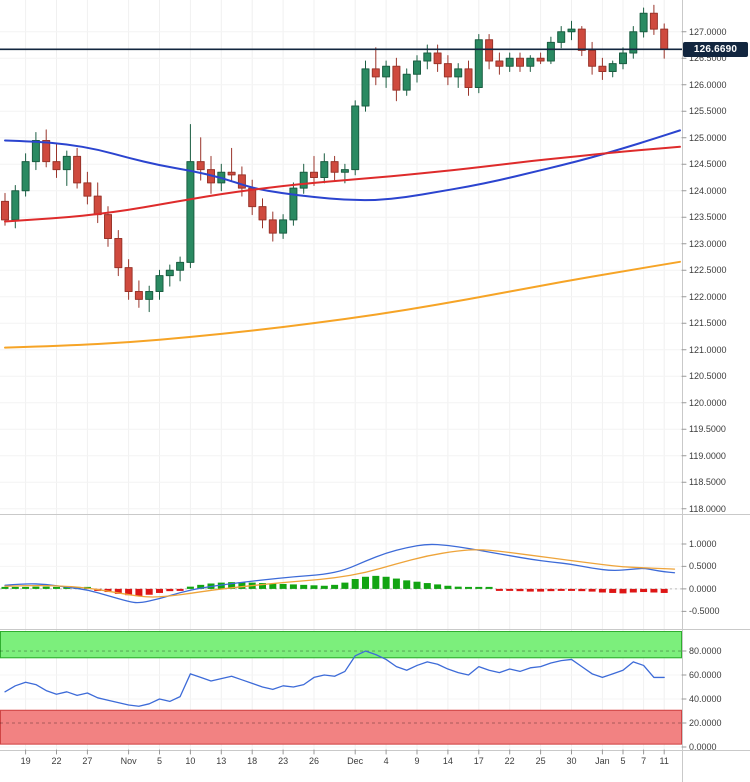 Image resolution: width=750 pixels, height=782 pixels. I want to click on last-price-tag: 126.6690, so click(715, 49).